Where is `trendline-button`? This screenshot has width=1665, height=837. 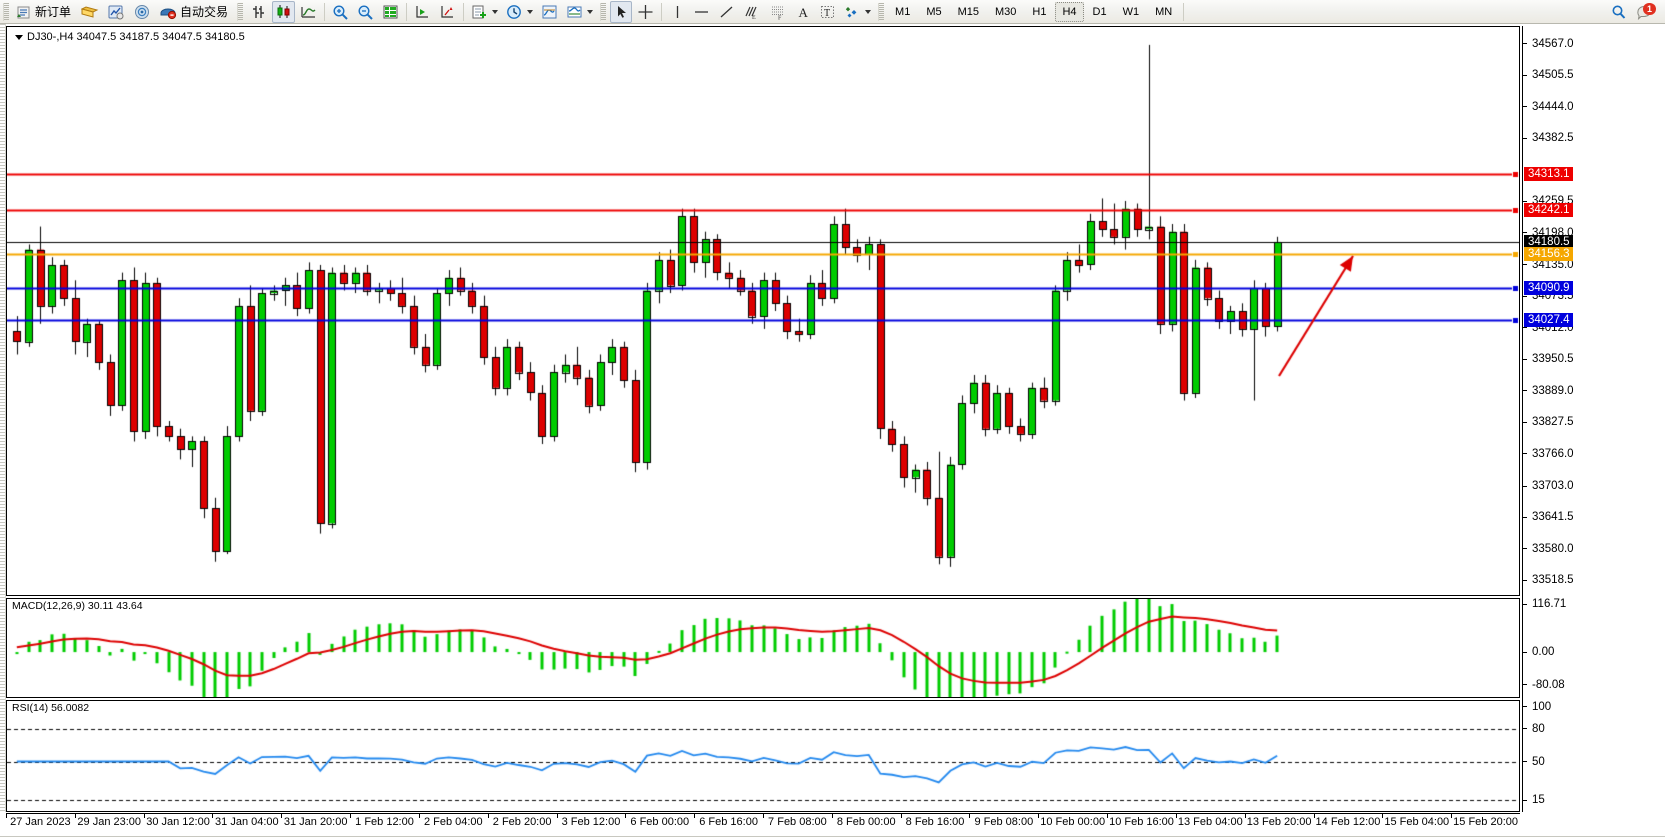 trendline-button is located at coordinates (726, 12).